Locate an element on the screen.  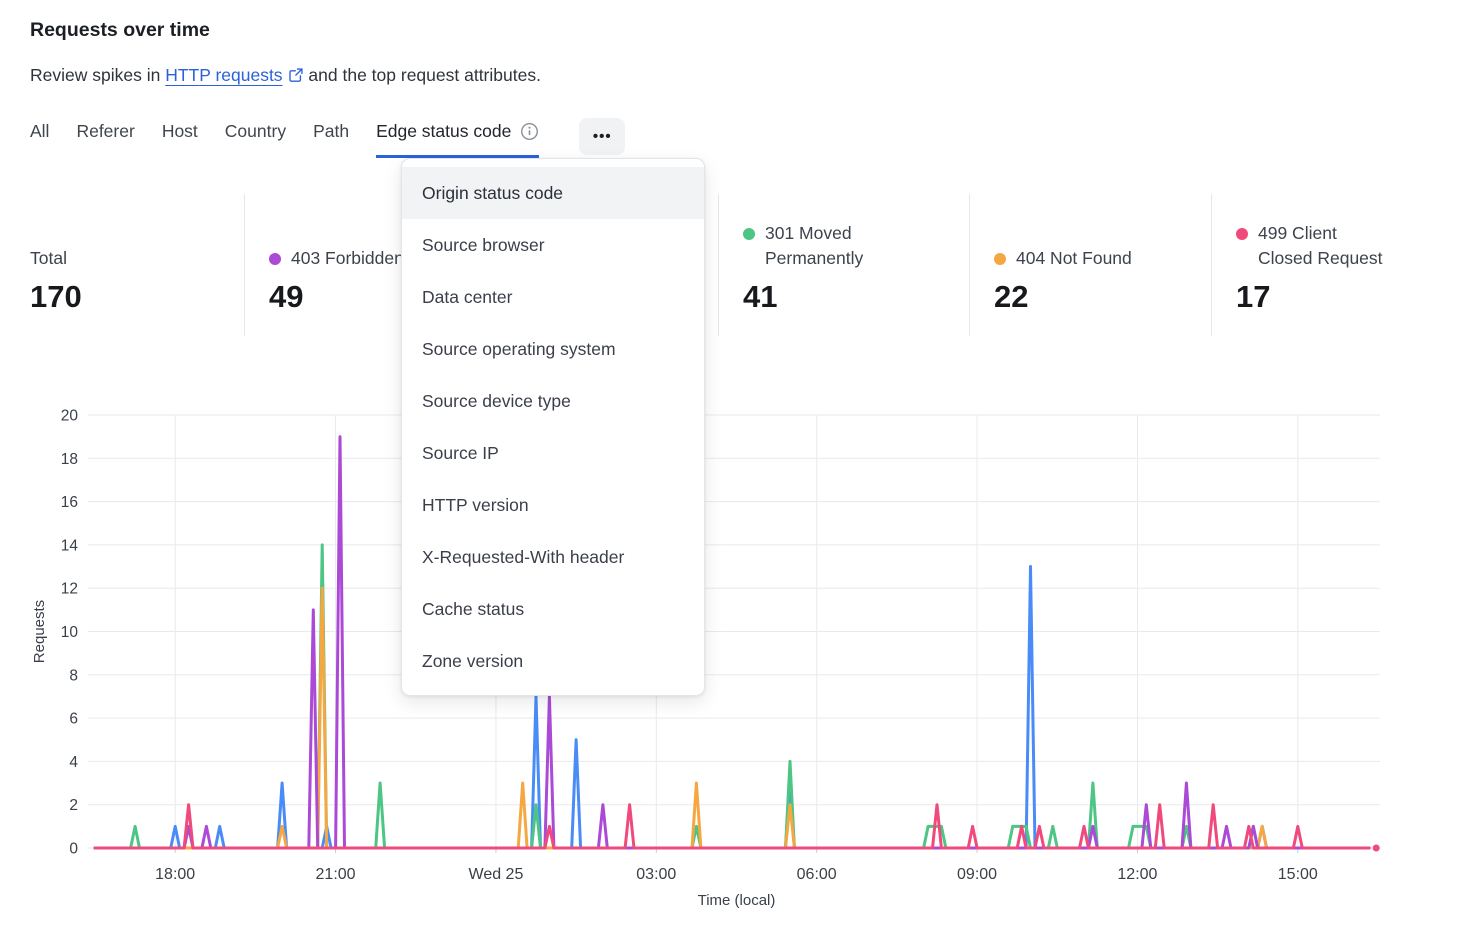
svg-text: Wed 25 is located at coordinates (496, 874).